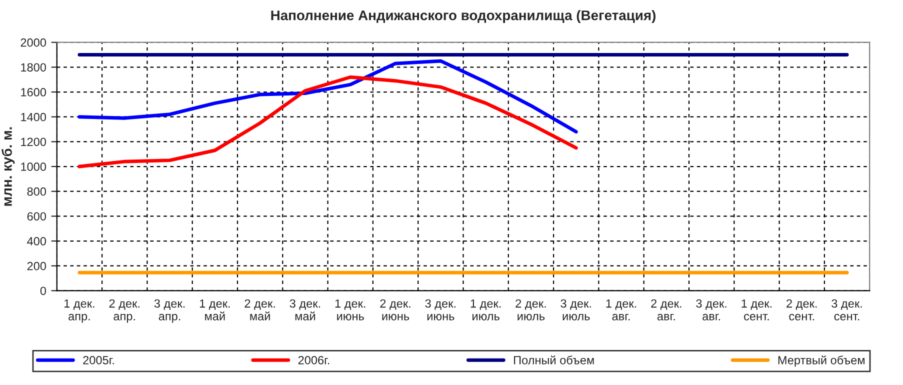 Image resolution: width=903 pixels, height=385 pixels. I want to click on y-tick-label: 1800, so click(33, 67).